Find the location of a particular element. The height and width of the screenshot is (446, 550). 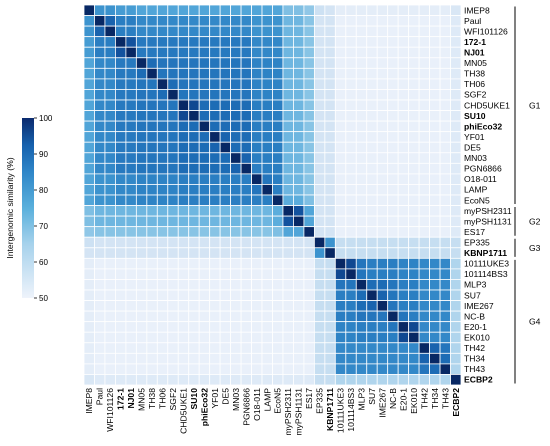

colorbar-label: Intergenomic similarity (%) is located at coordinates (10, 207).